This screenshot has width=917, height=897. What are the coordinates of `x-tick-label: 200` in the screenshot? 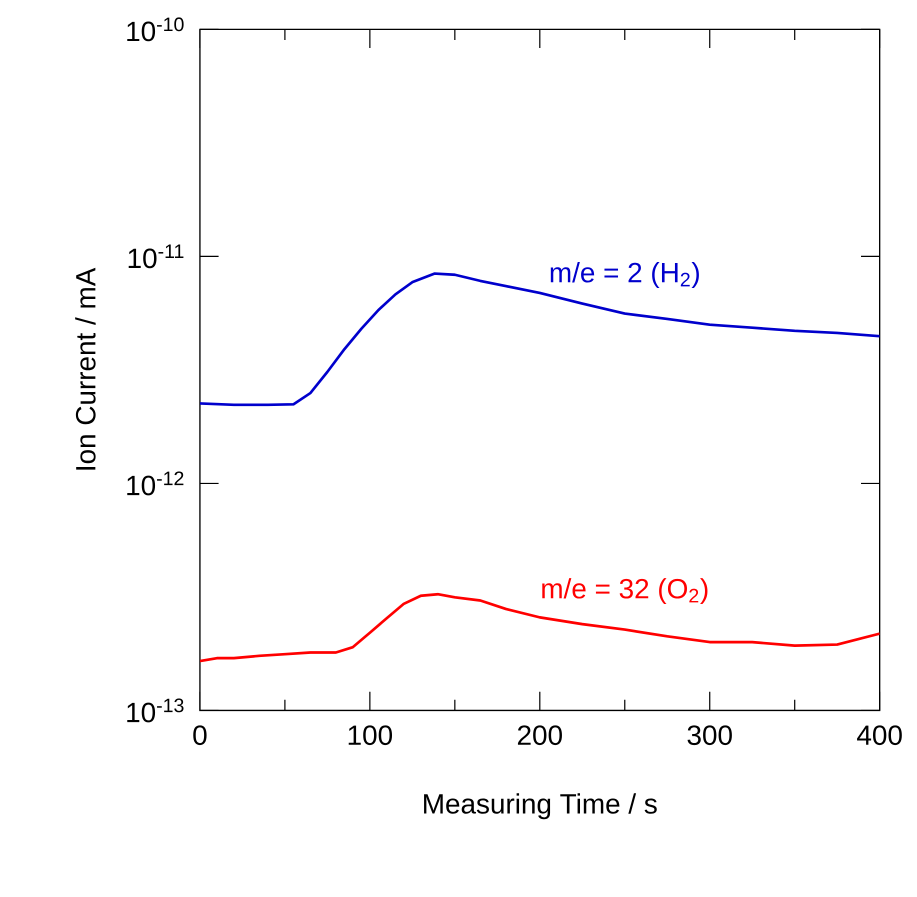 It's located at (540, 735).